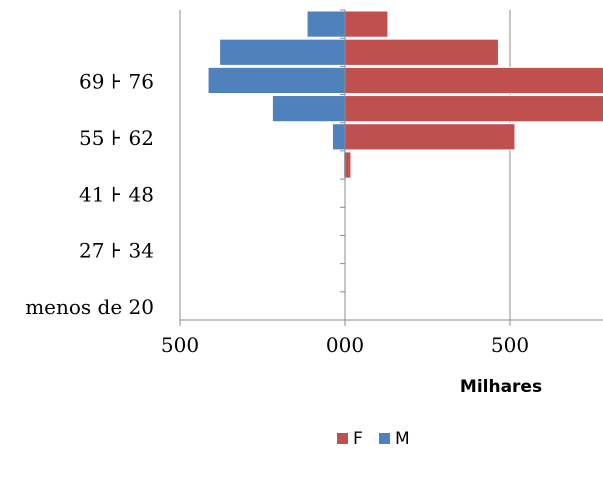  What do you see at coordinates (180, 345) in the screenshot?
I see `x-tick-label-0: 500` at bounding box center [180, 345].